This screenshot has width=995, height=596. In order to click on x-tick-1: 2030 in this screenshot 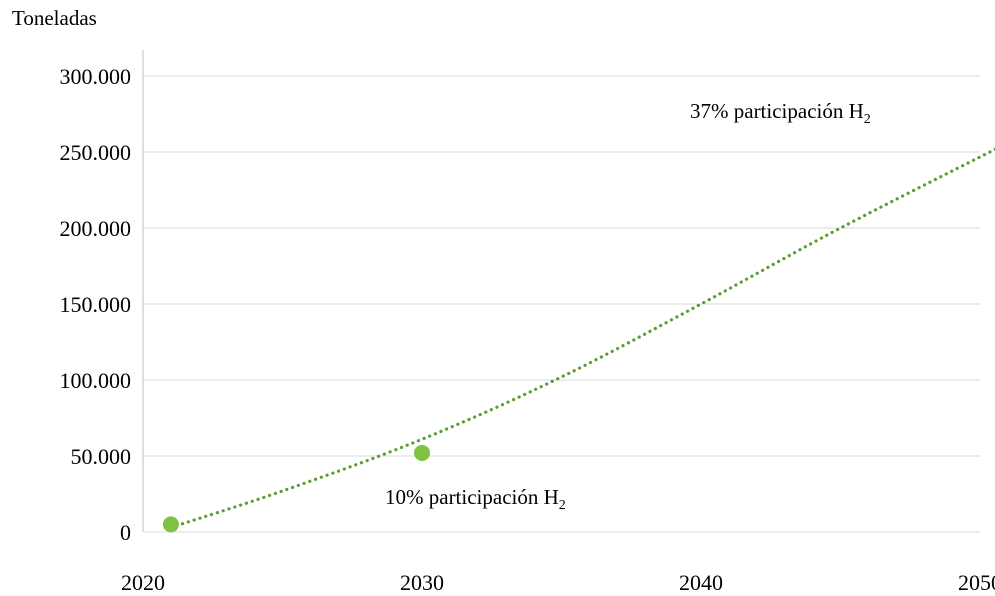, I will do `click(422, 582)`.